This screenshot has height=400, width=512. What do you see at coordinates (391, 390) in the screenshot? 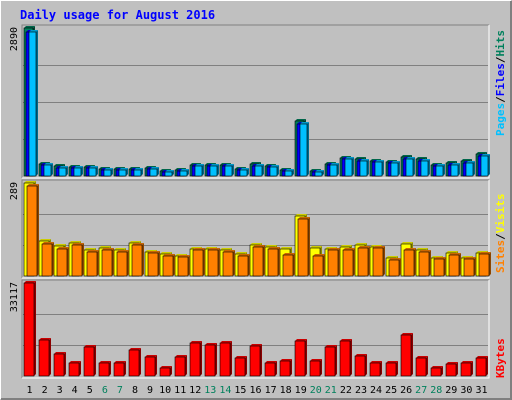
I see `x-tick-label-day-25: 25` at bounding box center [391, 390].